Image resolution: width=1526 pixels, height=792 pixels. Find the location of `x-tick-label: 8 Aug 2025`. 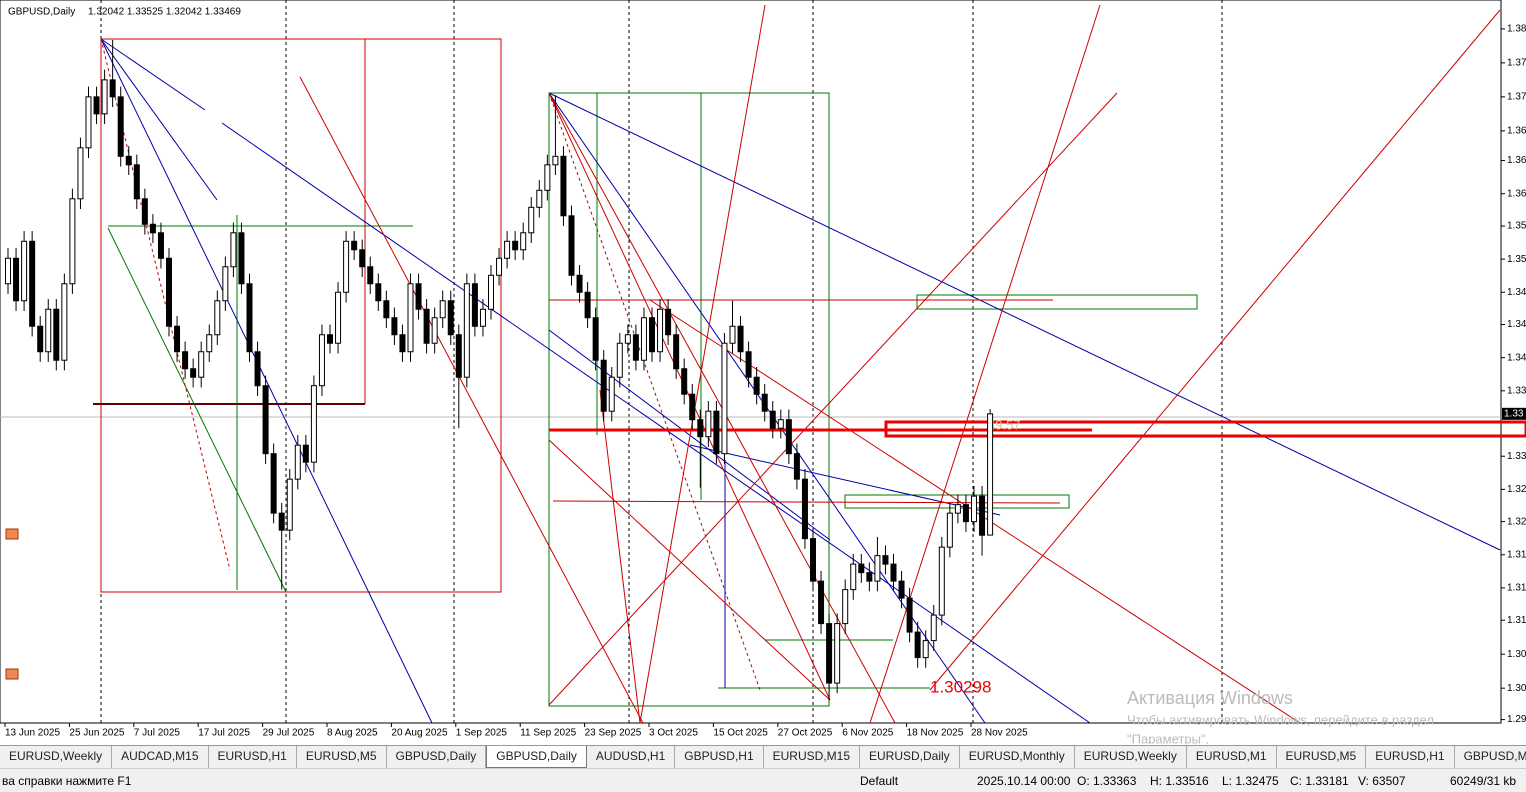

x-tick-label: 8 Aug 2025 is located at coordinates (352, 733).